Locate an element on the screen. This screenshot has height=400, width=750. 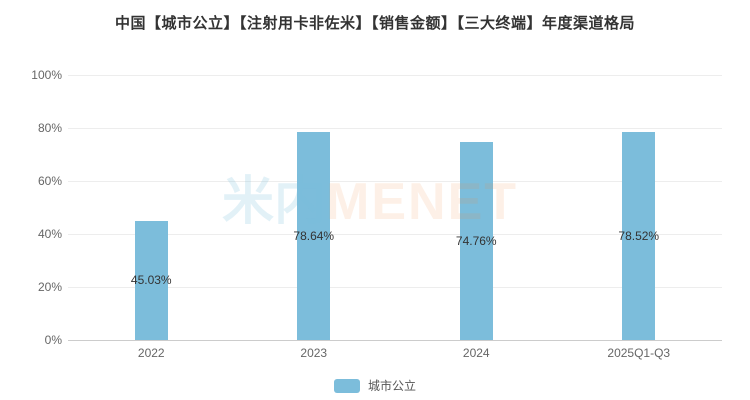
bar-2022 is located at coordinates (151, 280).